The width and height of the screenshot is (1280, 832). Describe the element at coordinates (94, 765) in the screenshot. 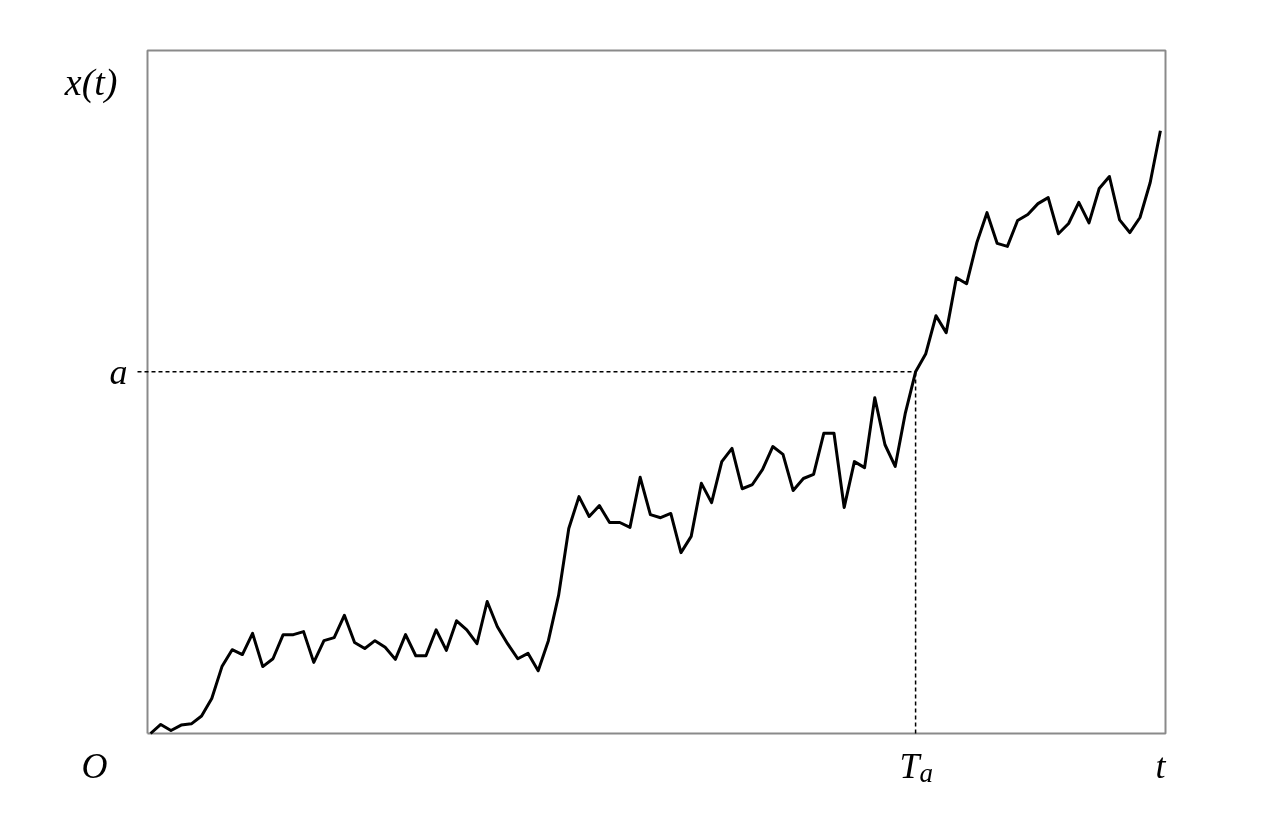

I see `text: O` at that location.